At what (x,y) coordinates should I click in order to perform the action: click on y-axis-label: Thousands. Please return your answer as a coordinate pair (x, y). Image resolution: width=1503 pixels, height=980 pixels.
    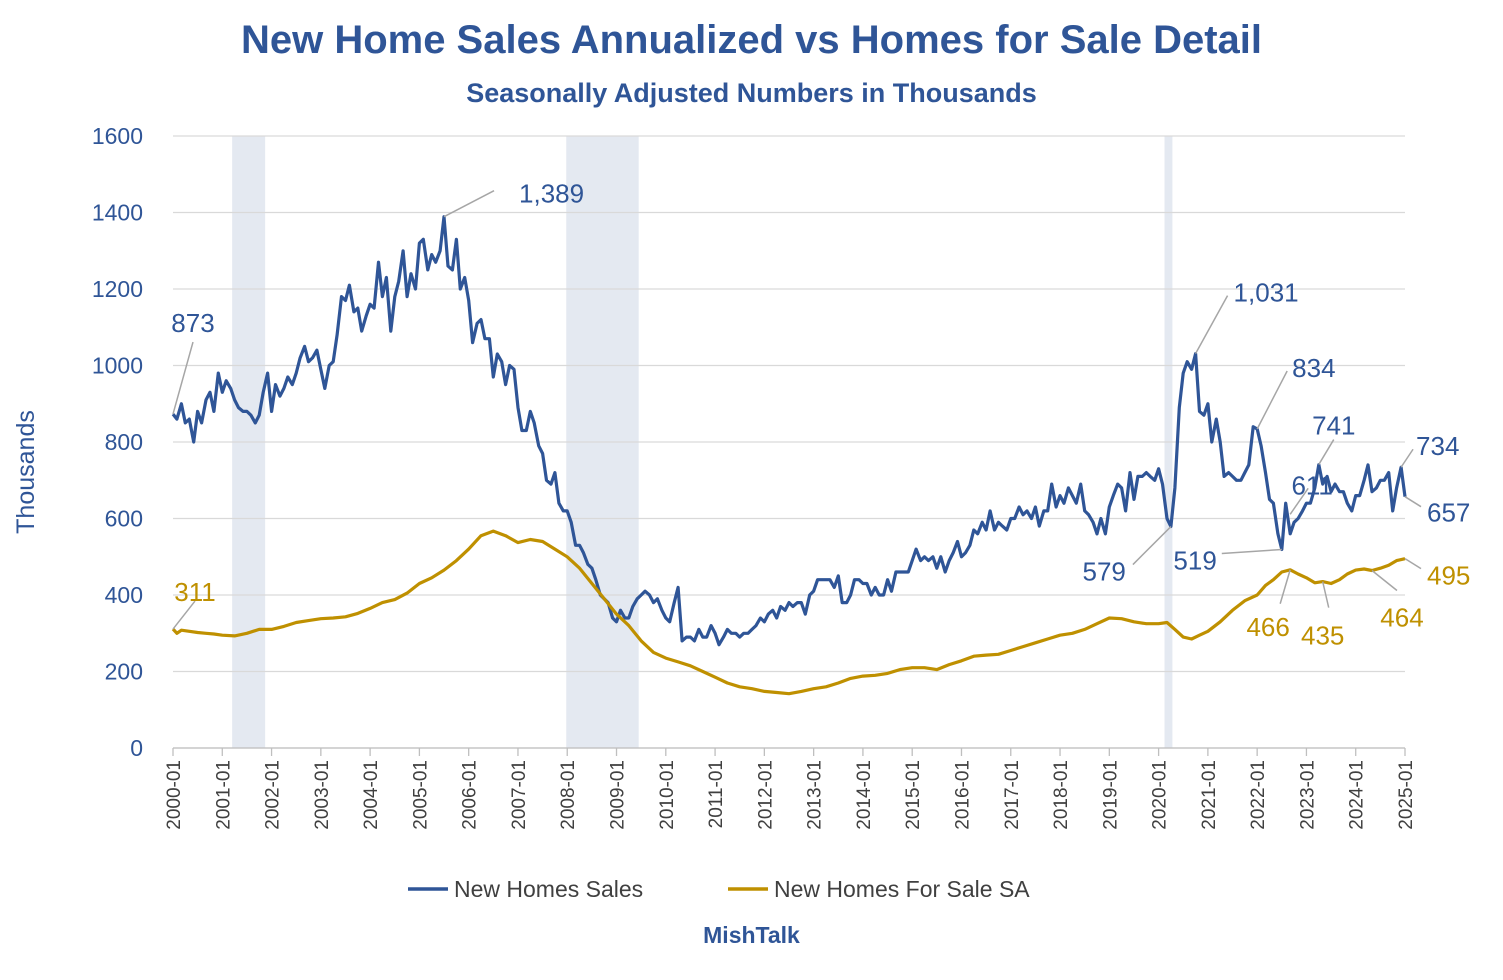
    Looking at the image, I should click on (26, 472).